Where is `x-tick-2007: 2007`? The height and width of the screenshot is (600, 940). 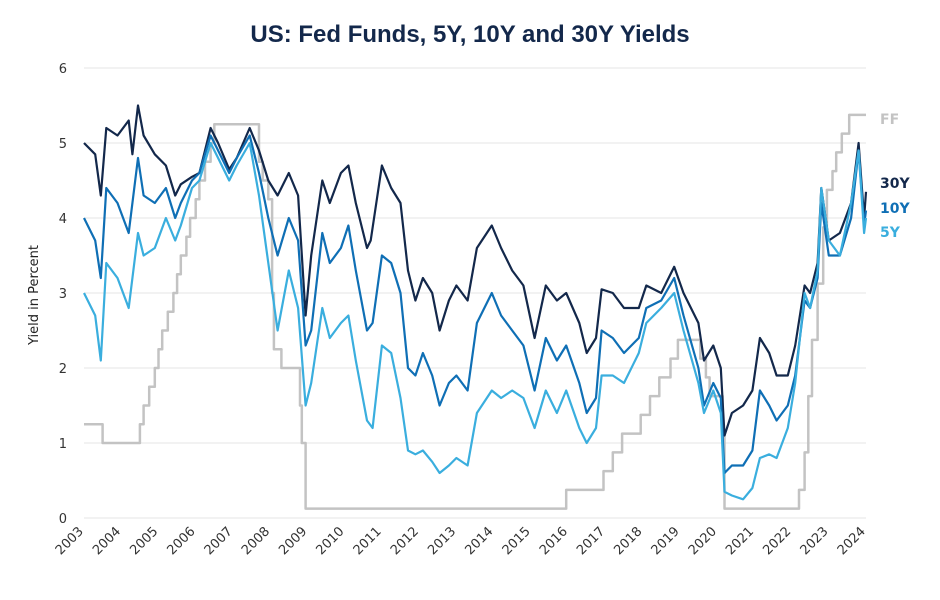 x-tick-2007: 2007 is located at coordinates (219, 541).